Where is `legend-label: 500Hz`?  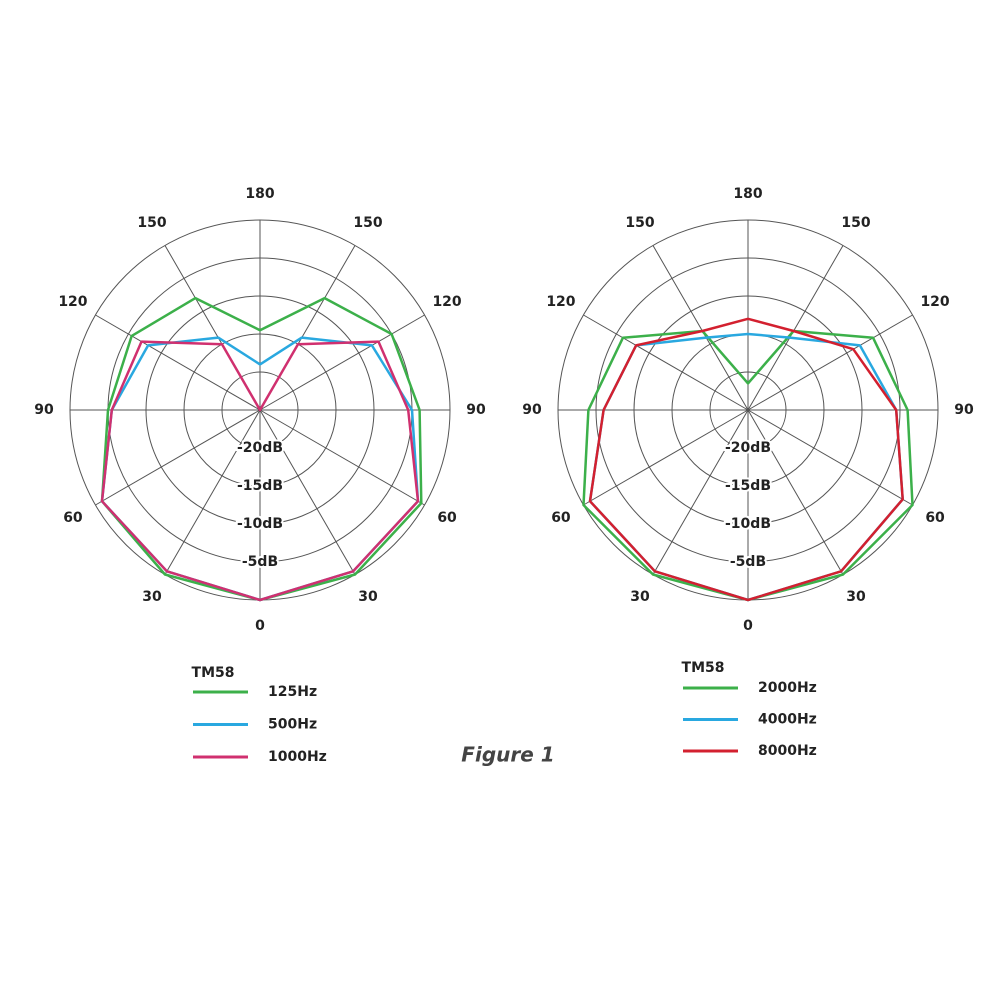
legend-label: 500Hz is located at coordinates (292, 725).